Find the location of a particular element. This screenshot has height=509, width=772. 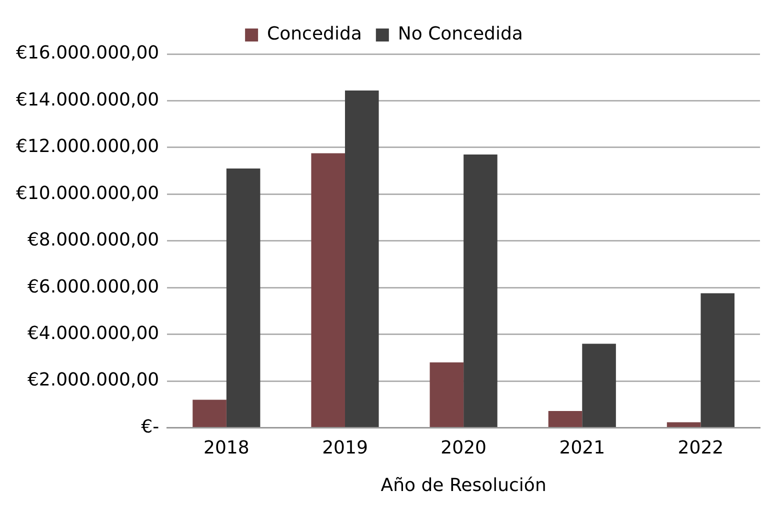

x-tick-label: 2020 is located at coordinates (463, 447).